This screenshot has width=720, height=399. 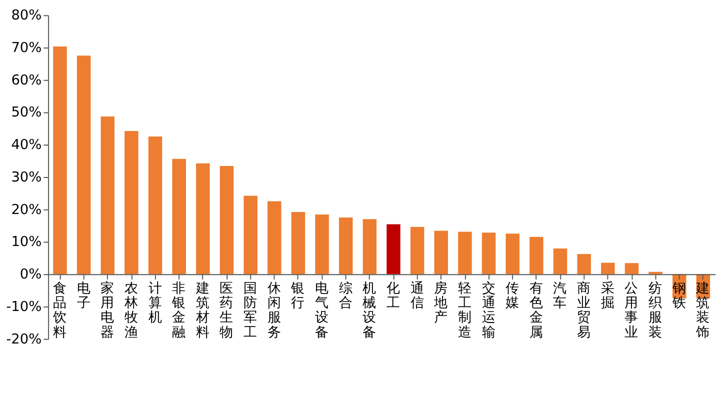 I want to click on y-tick-label: 80%, so click(x=26, y=16).